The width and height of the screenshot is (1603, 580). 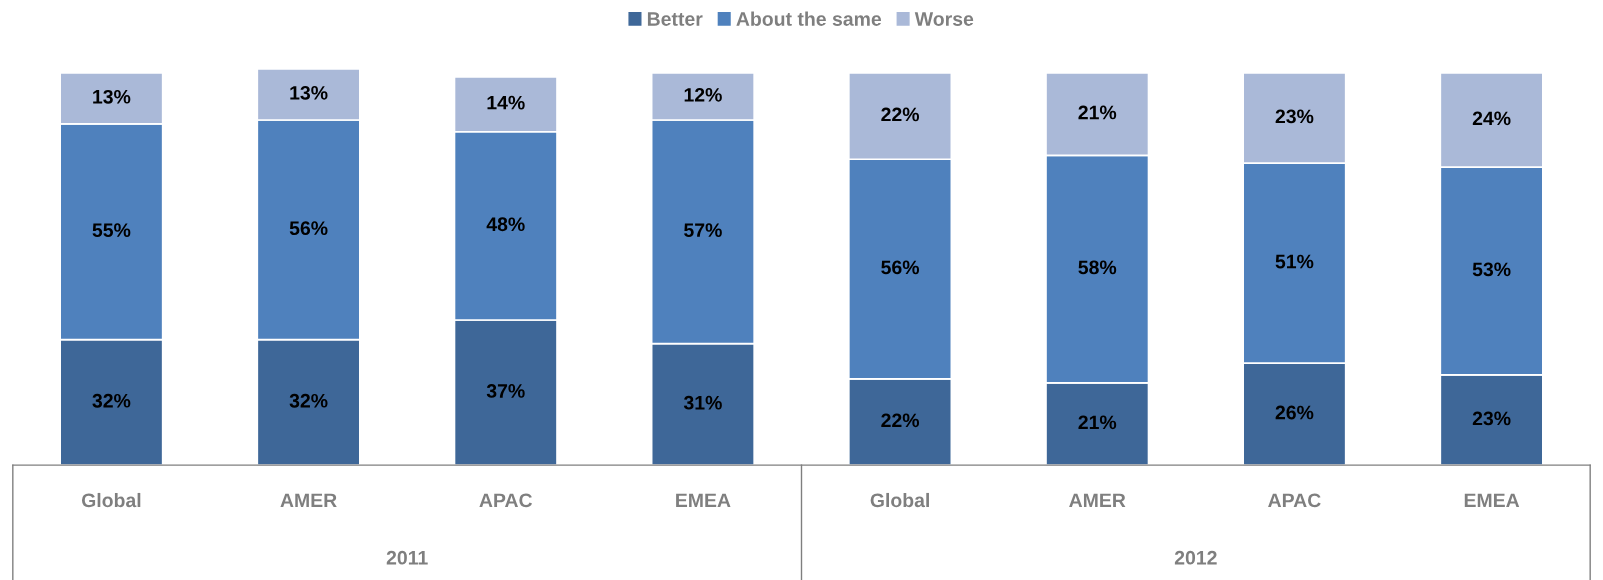 What do you see at coordinates (1294, 261) in the screenshot?
I see `data-label: 51%` at bounding box center [1294, 261].